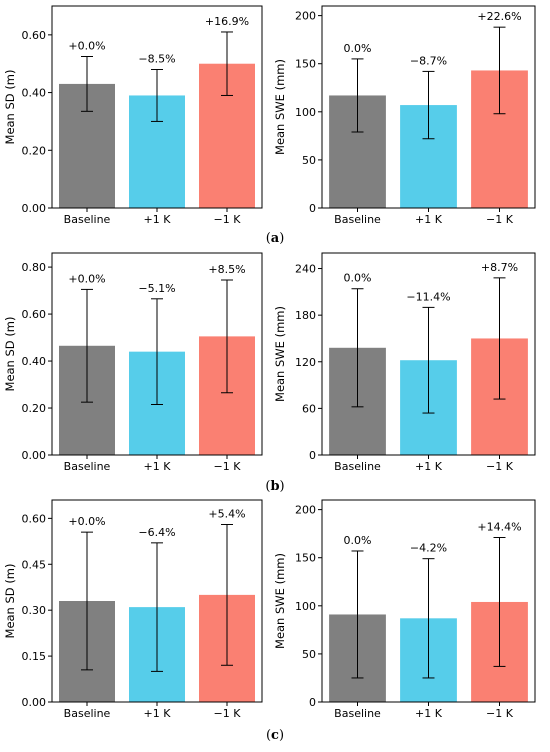 This screenshot has height=752, width=550. I want to click on bar-annotation: −8.7%, so click(428, 60).